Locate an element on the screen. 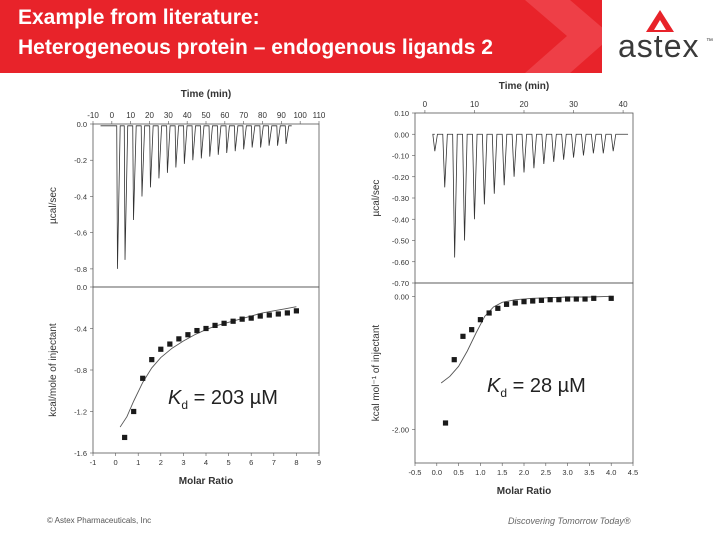  fit-left-x-axis-title: Molar Ratio is located at coordinates (206, 481).